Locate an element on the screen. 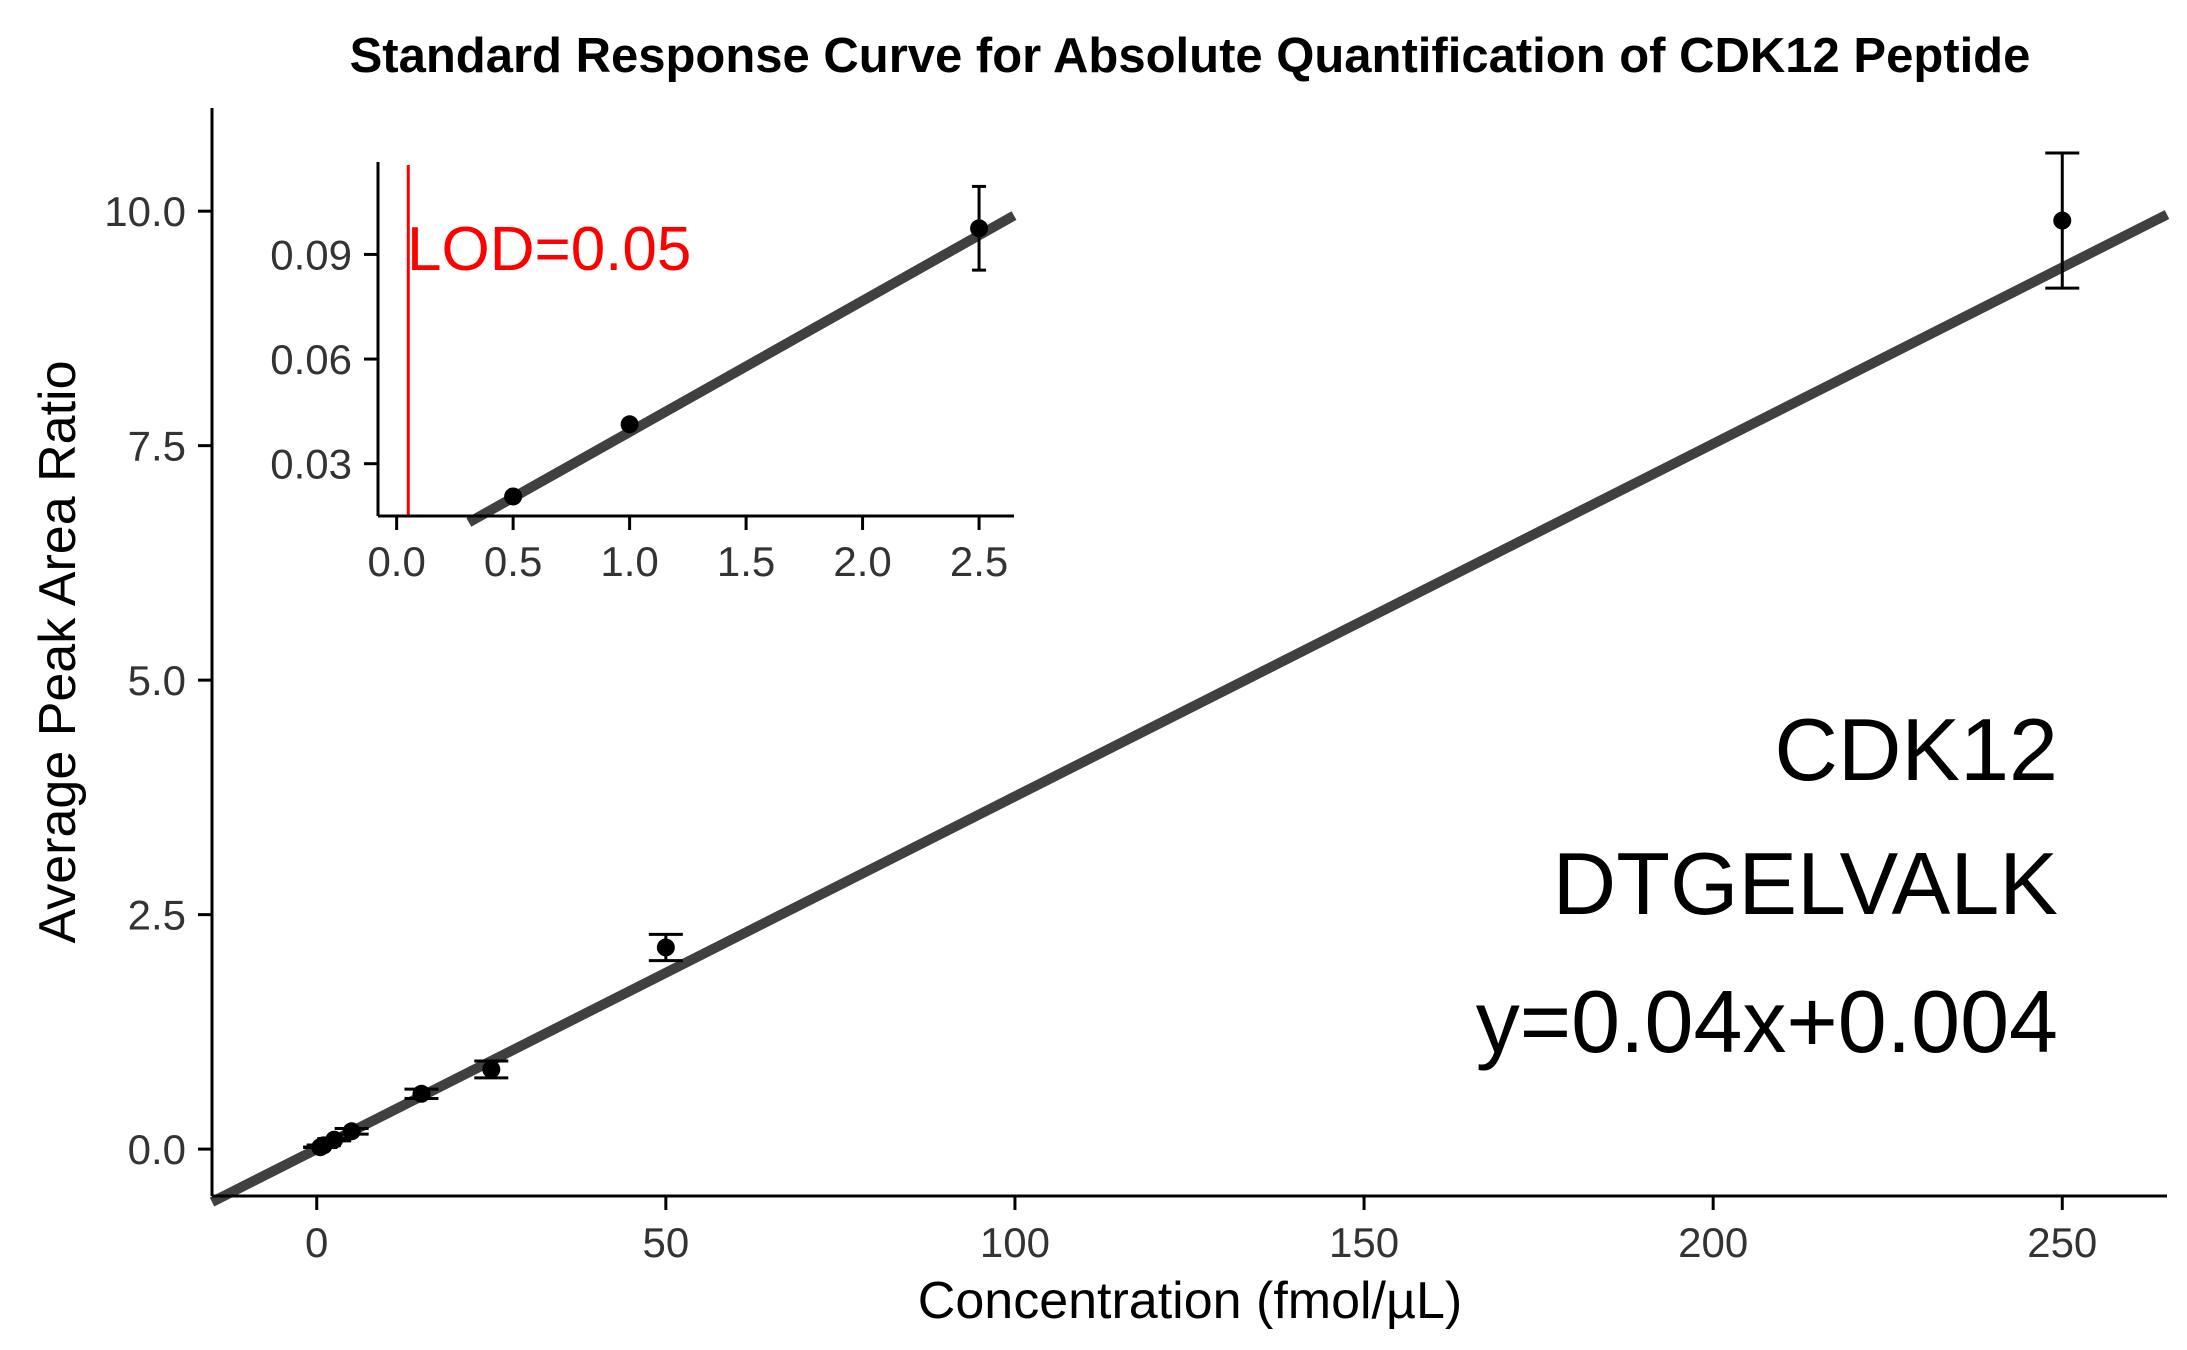 Image resolution: width=2187 pixels, height=1350 pixels. annotations: CDK12 DTGELVALK y=0.04x+0.004 is located at coordinates (1767, 885).